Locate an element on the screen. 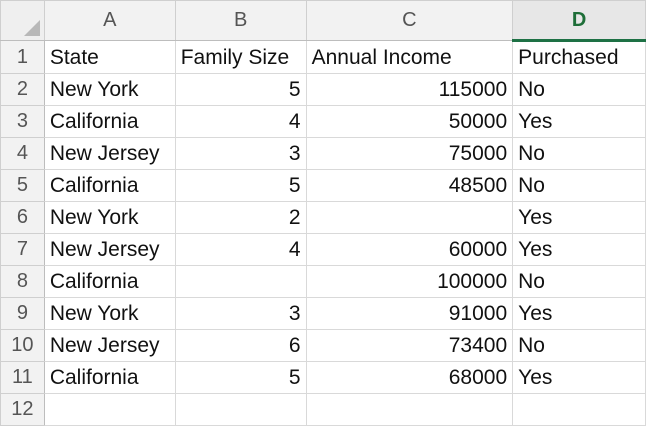  cell-c7: 60000 is located at coordinates (409, 249).